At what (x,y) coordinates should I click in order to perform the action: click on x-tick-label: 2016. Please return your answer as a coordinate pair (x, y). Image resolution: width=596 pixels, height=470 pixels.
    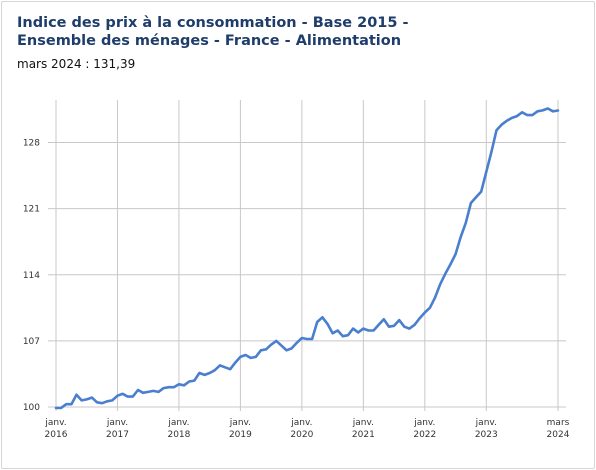
    Looking at the image, I should click on (56, 435).